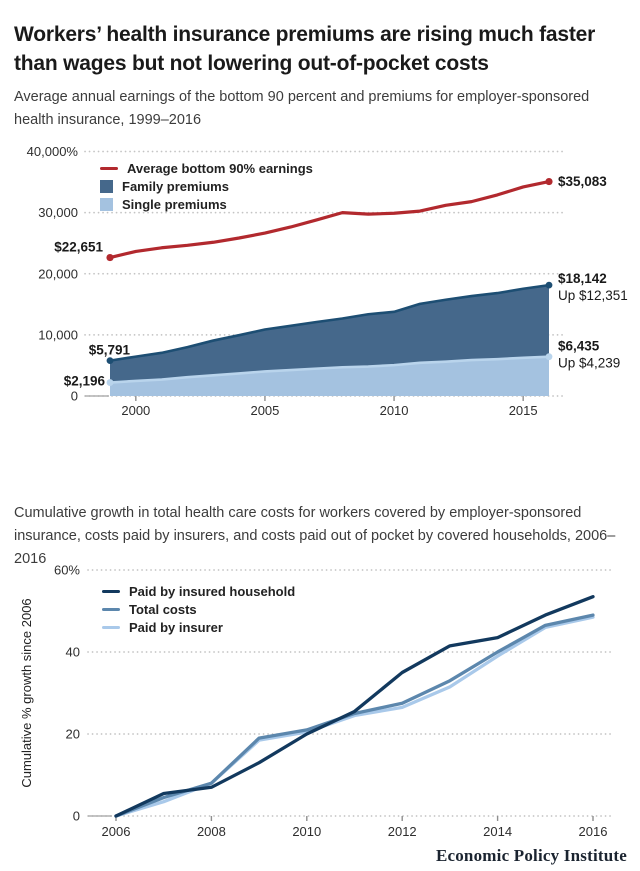 This screenshot has width=640, height=871. Describe the element at coordinates (163, 609) in the screenshot. I see `legend-label-total: Total costs` at that location.